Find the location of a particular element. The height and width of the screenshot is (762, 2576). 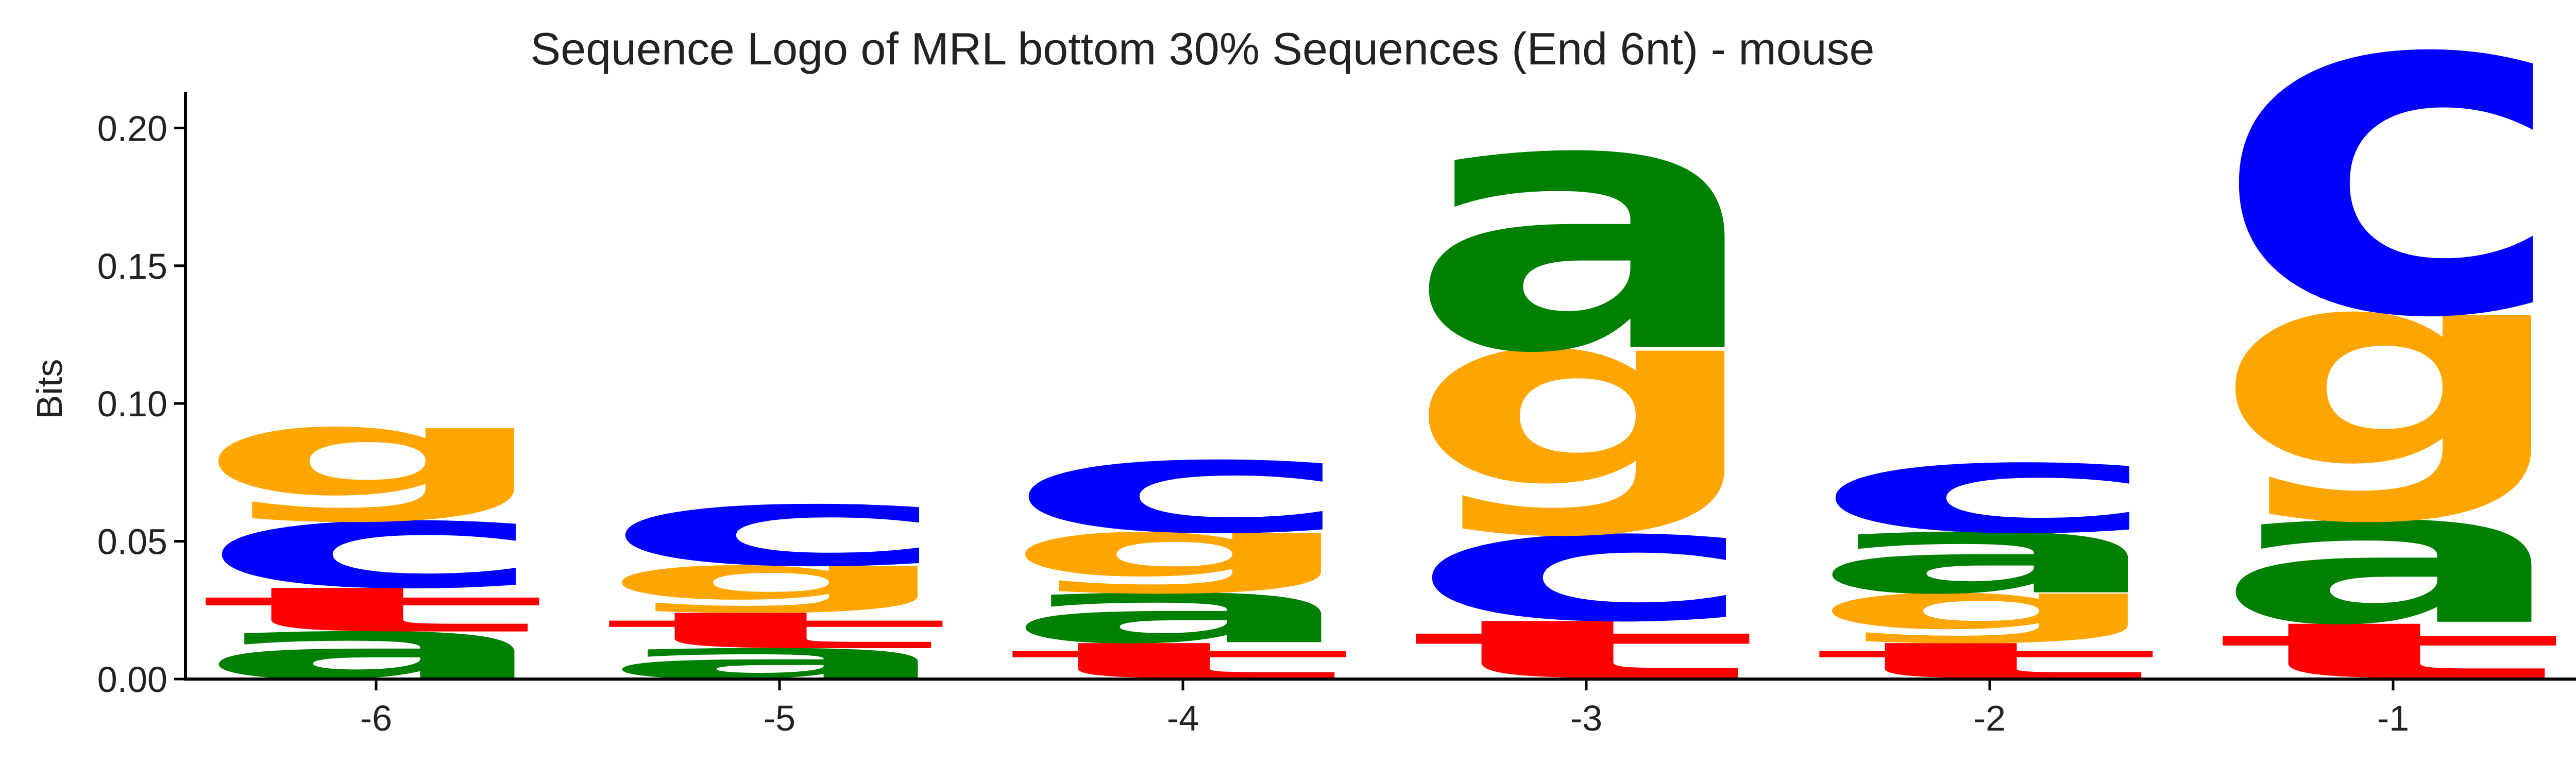

y-axis-ticks: 0.00 0.05 0.10 0.15 0.20 is located at coordinates (141, 404).